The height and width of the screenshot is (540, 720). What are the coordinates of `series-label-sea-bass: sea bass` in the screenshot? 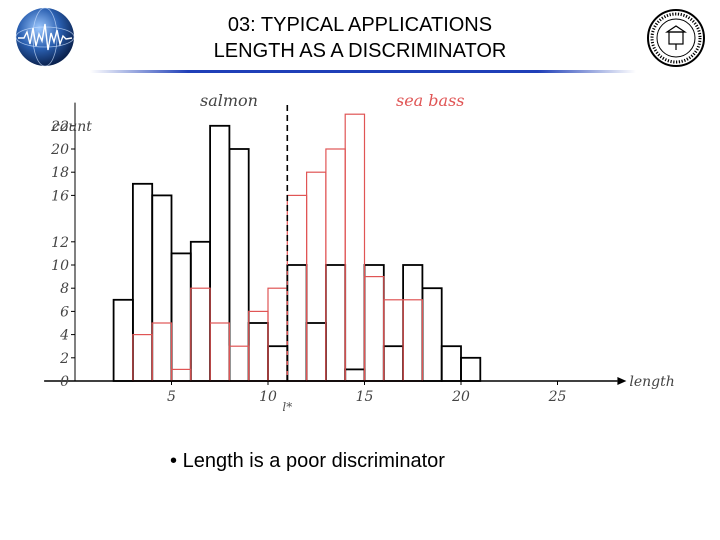 It's located at (430, 100).